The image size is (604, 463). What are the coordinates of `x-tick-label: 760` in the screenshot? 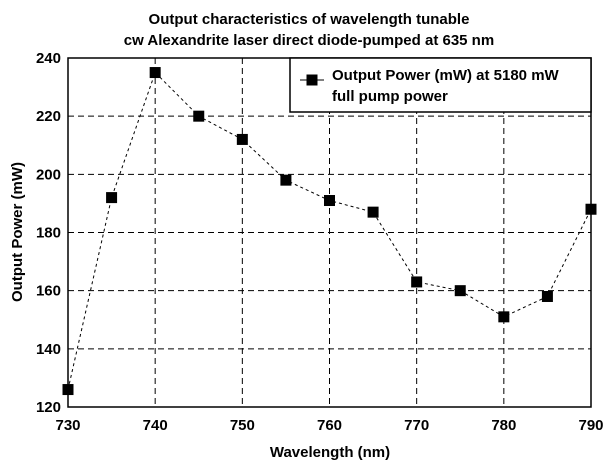 It's located at (329, 425).